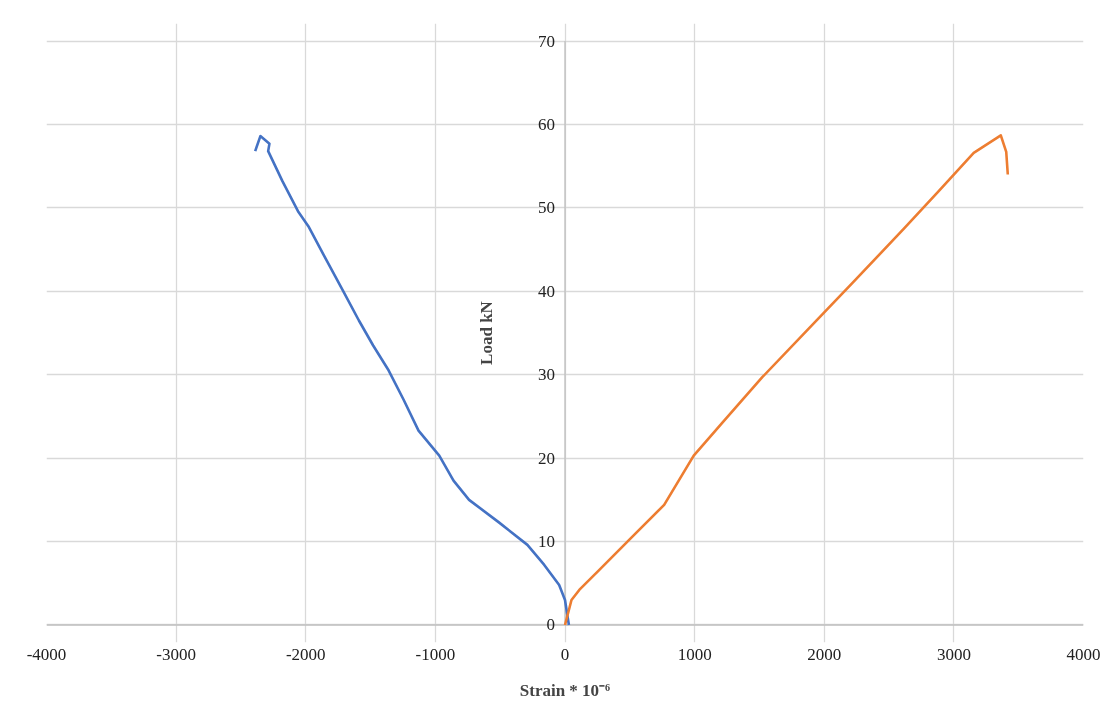 The height and width of the screenshot is (726, 1115). What do you see at coordinates (546, 208) in the screenshot?
I see `y-tick-label: 50` at bounding box center [546, 208].